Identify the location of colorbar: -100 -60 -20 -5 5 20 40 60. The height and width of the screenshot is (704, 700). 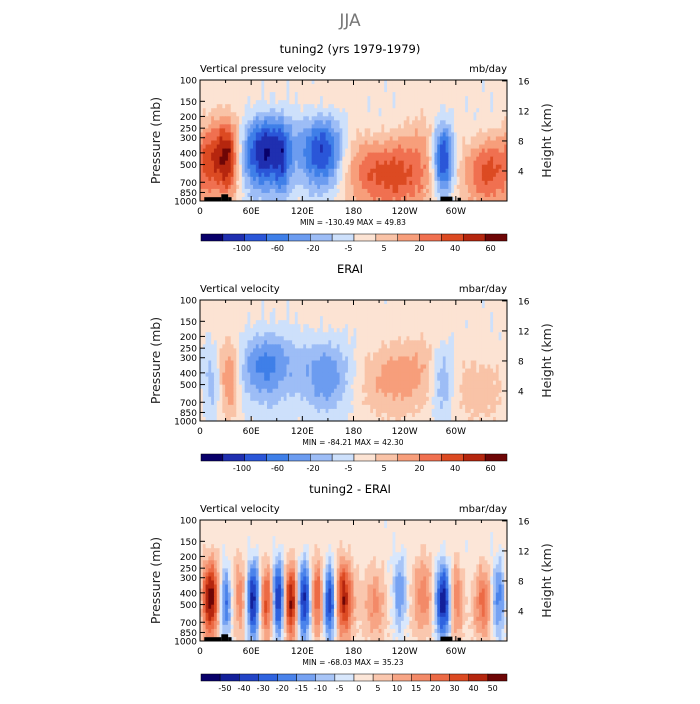
(354, 243).